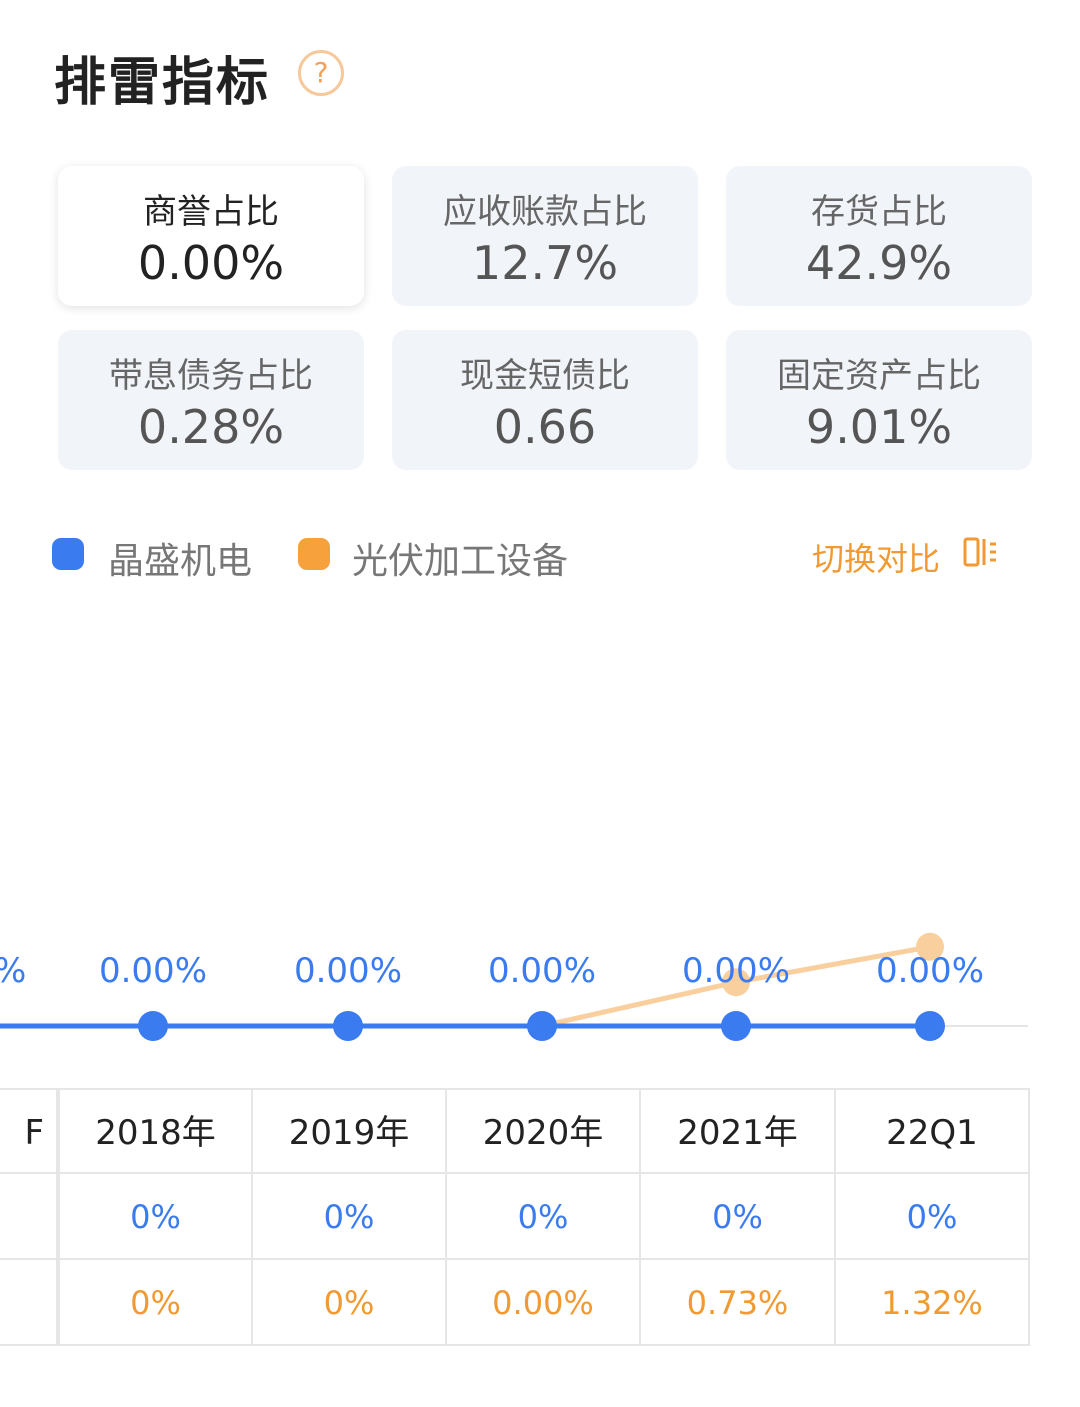  Describe the element at coordinates (314, 554) in the screenshot. I see `legend-dot-industry` at that location.